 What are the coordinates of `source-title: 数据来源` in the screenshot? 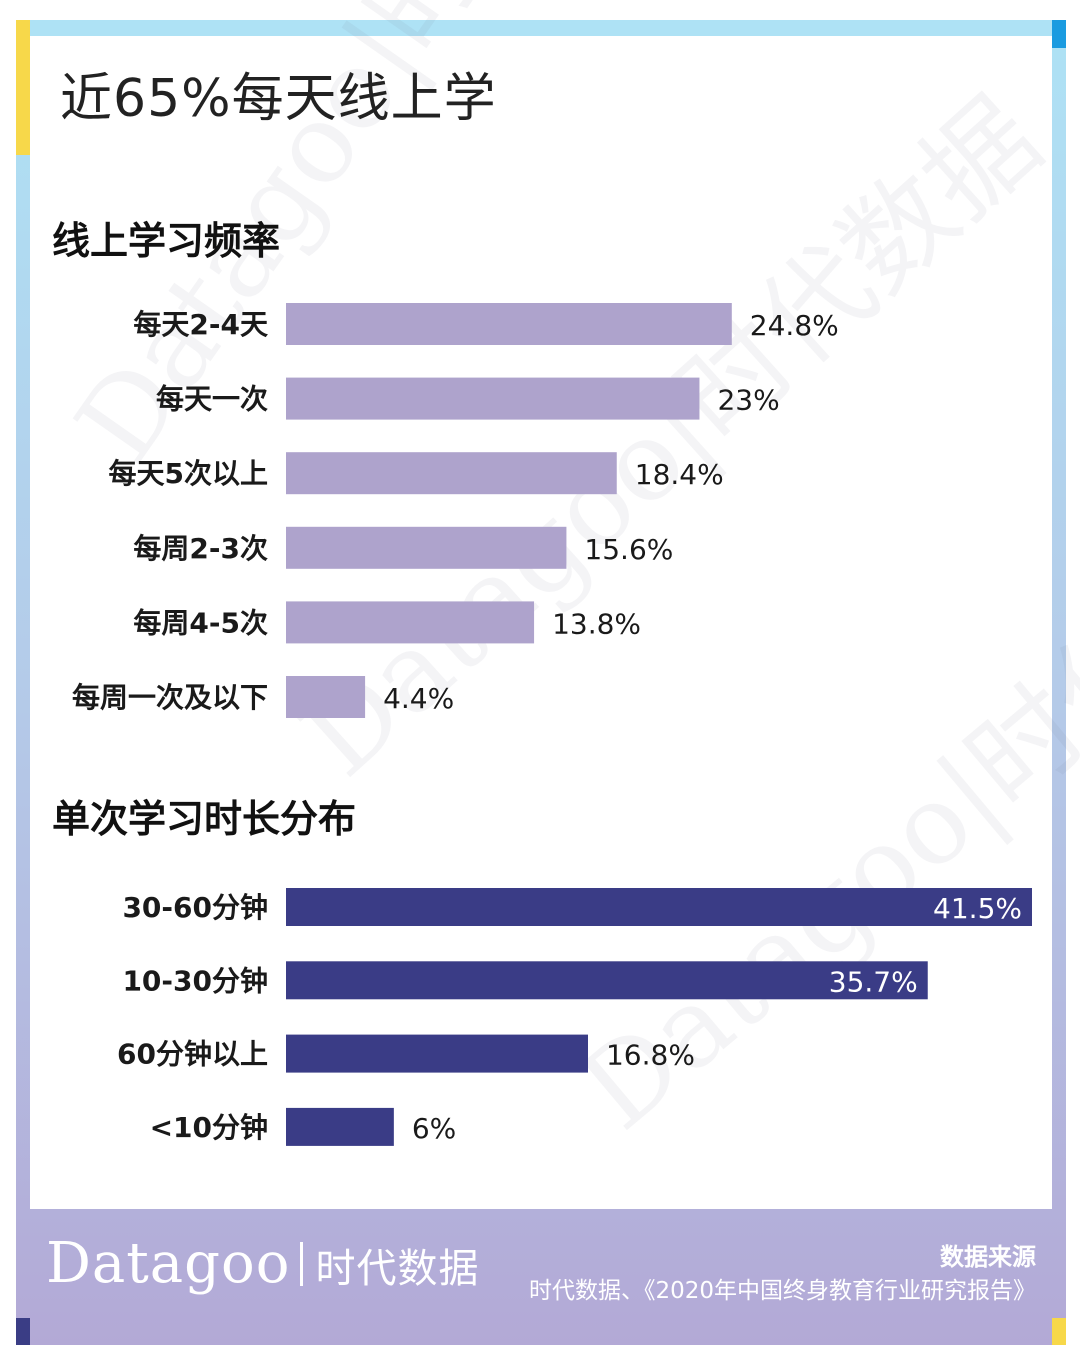 It's located at (988, 1257).